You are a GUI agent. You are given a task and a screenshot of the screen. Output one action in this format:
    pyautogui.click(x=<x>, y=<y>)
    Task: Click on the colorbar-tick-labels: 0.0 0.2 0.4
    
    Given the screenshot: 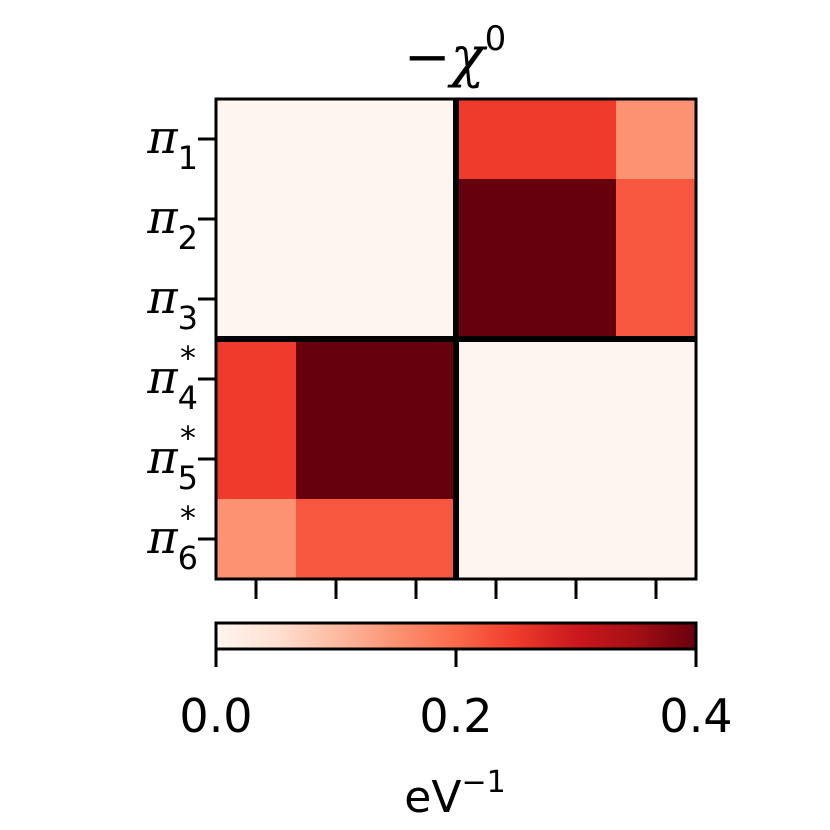 What is the action you would take?
    pyautogui.click(x=455, y=716)
    